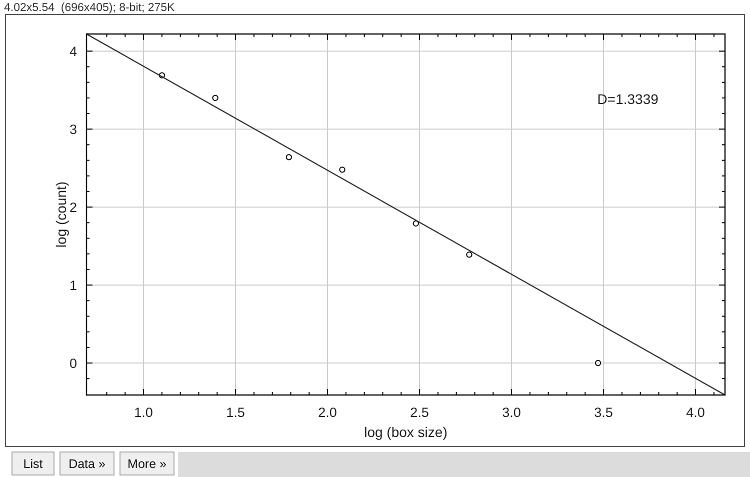 This screenshot has height=477, width=750. What do you see at coordinates (73, 364) in the screenshot?
I see `y-tick-label: 0` at bounding box center [73, 364].